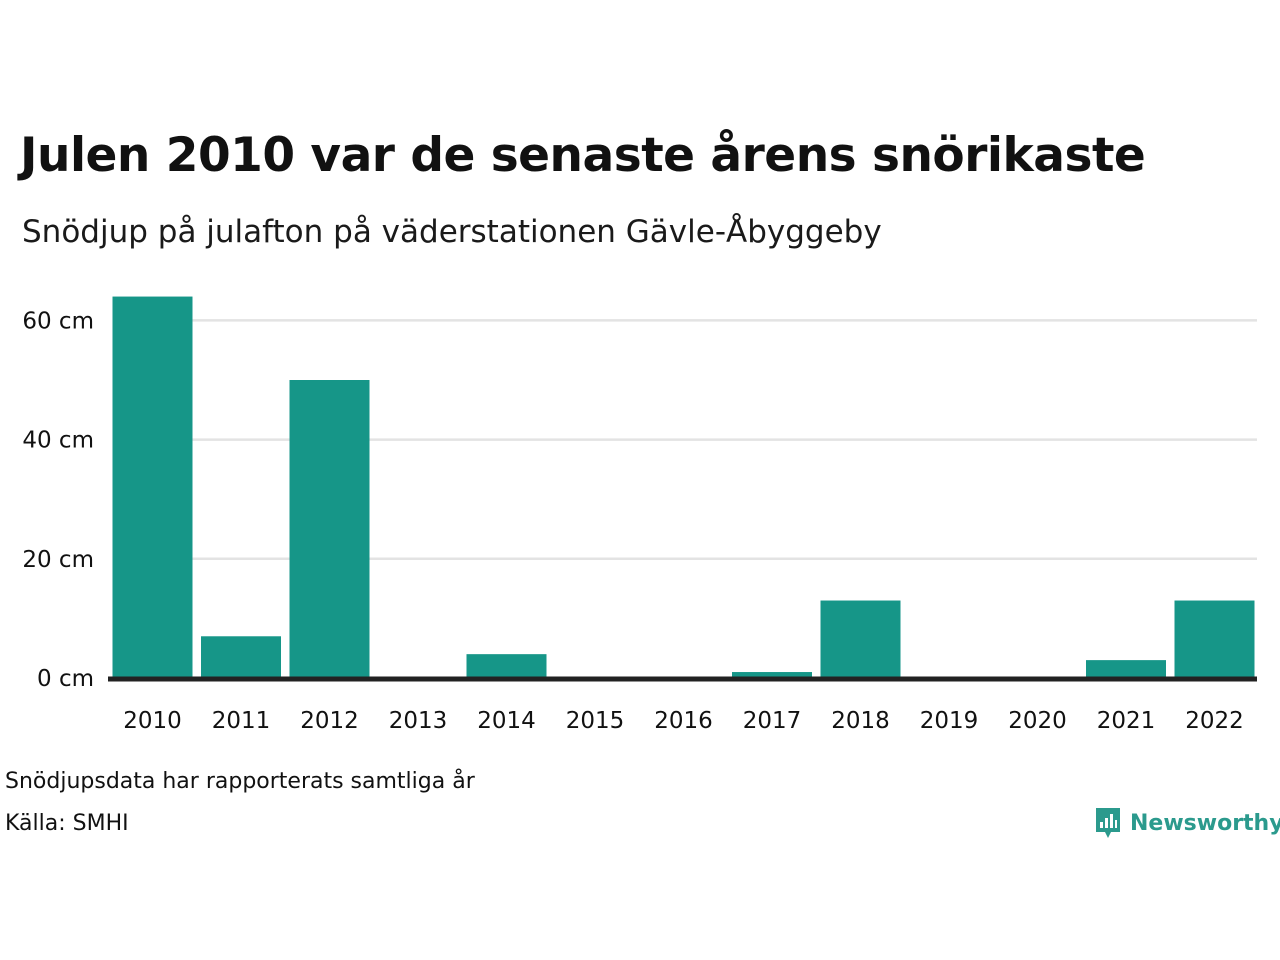 This screenshot has height=960, width=1280. What do you see at coordinates (241, 657) in the screenshot?
I see `bar-2011` at bounding box center [241, 657].